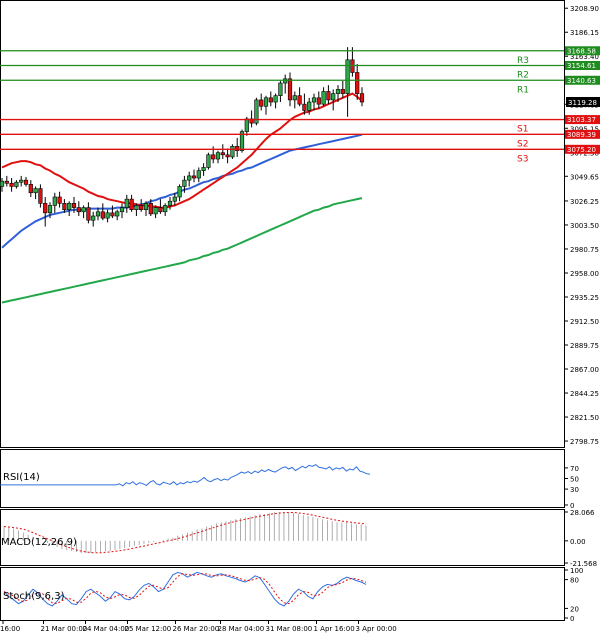  Describe the element at coordinates (522, 130) in the screenshot. I see `level-name-s1: S1` at that location.